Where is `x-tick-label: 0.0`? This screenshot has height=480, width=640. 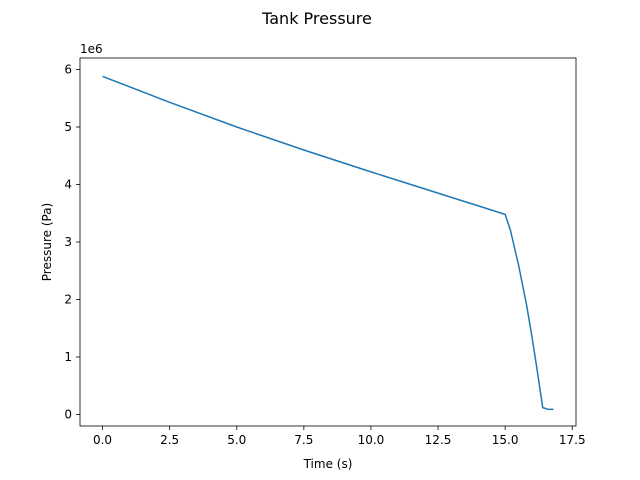
x-tick-label: 0.0 is located at coordinates (102, 440).